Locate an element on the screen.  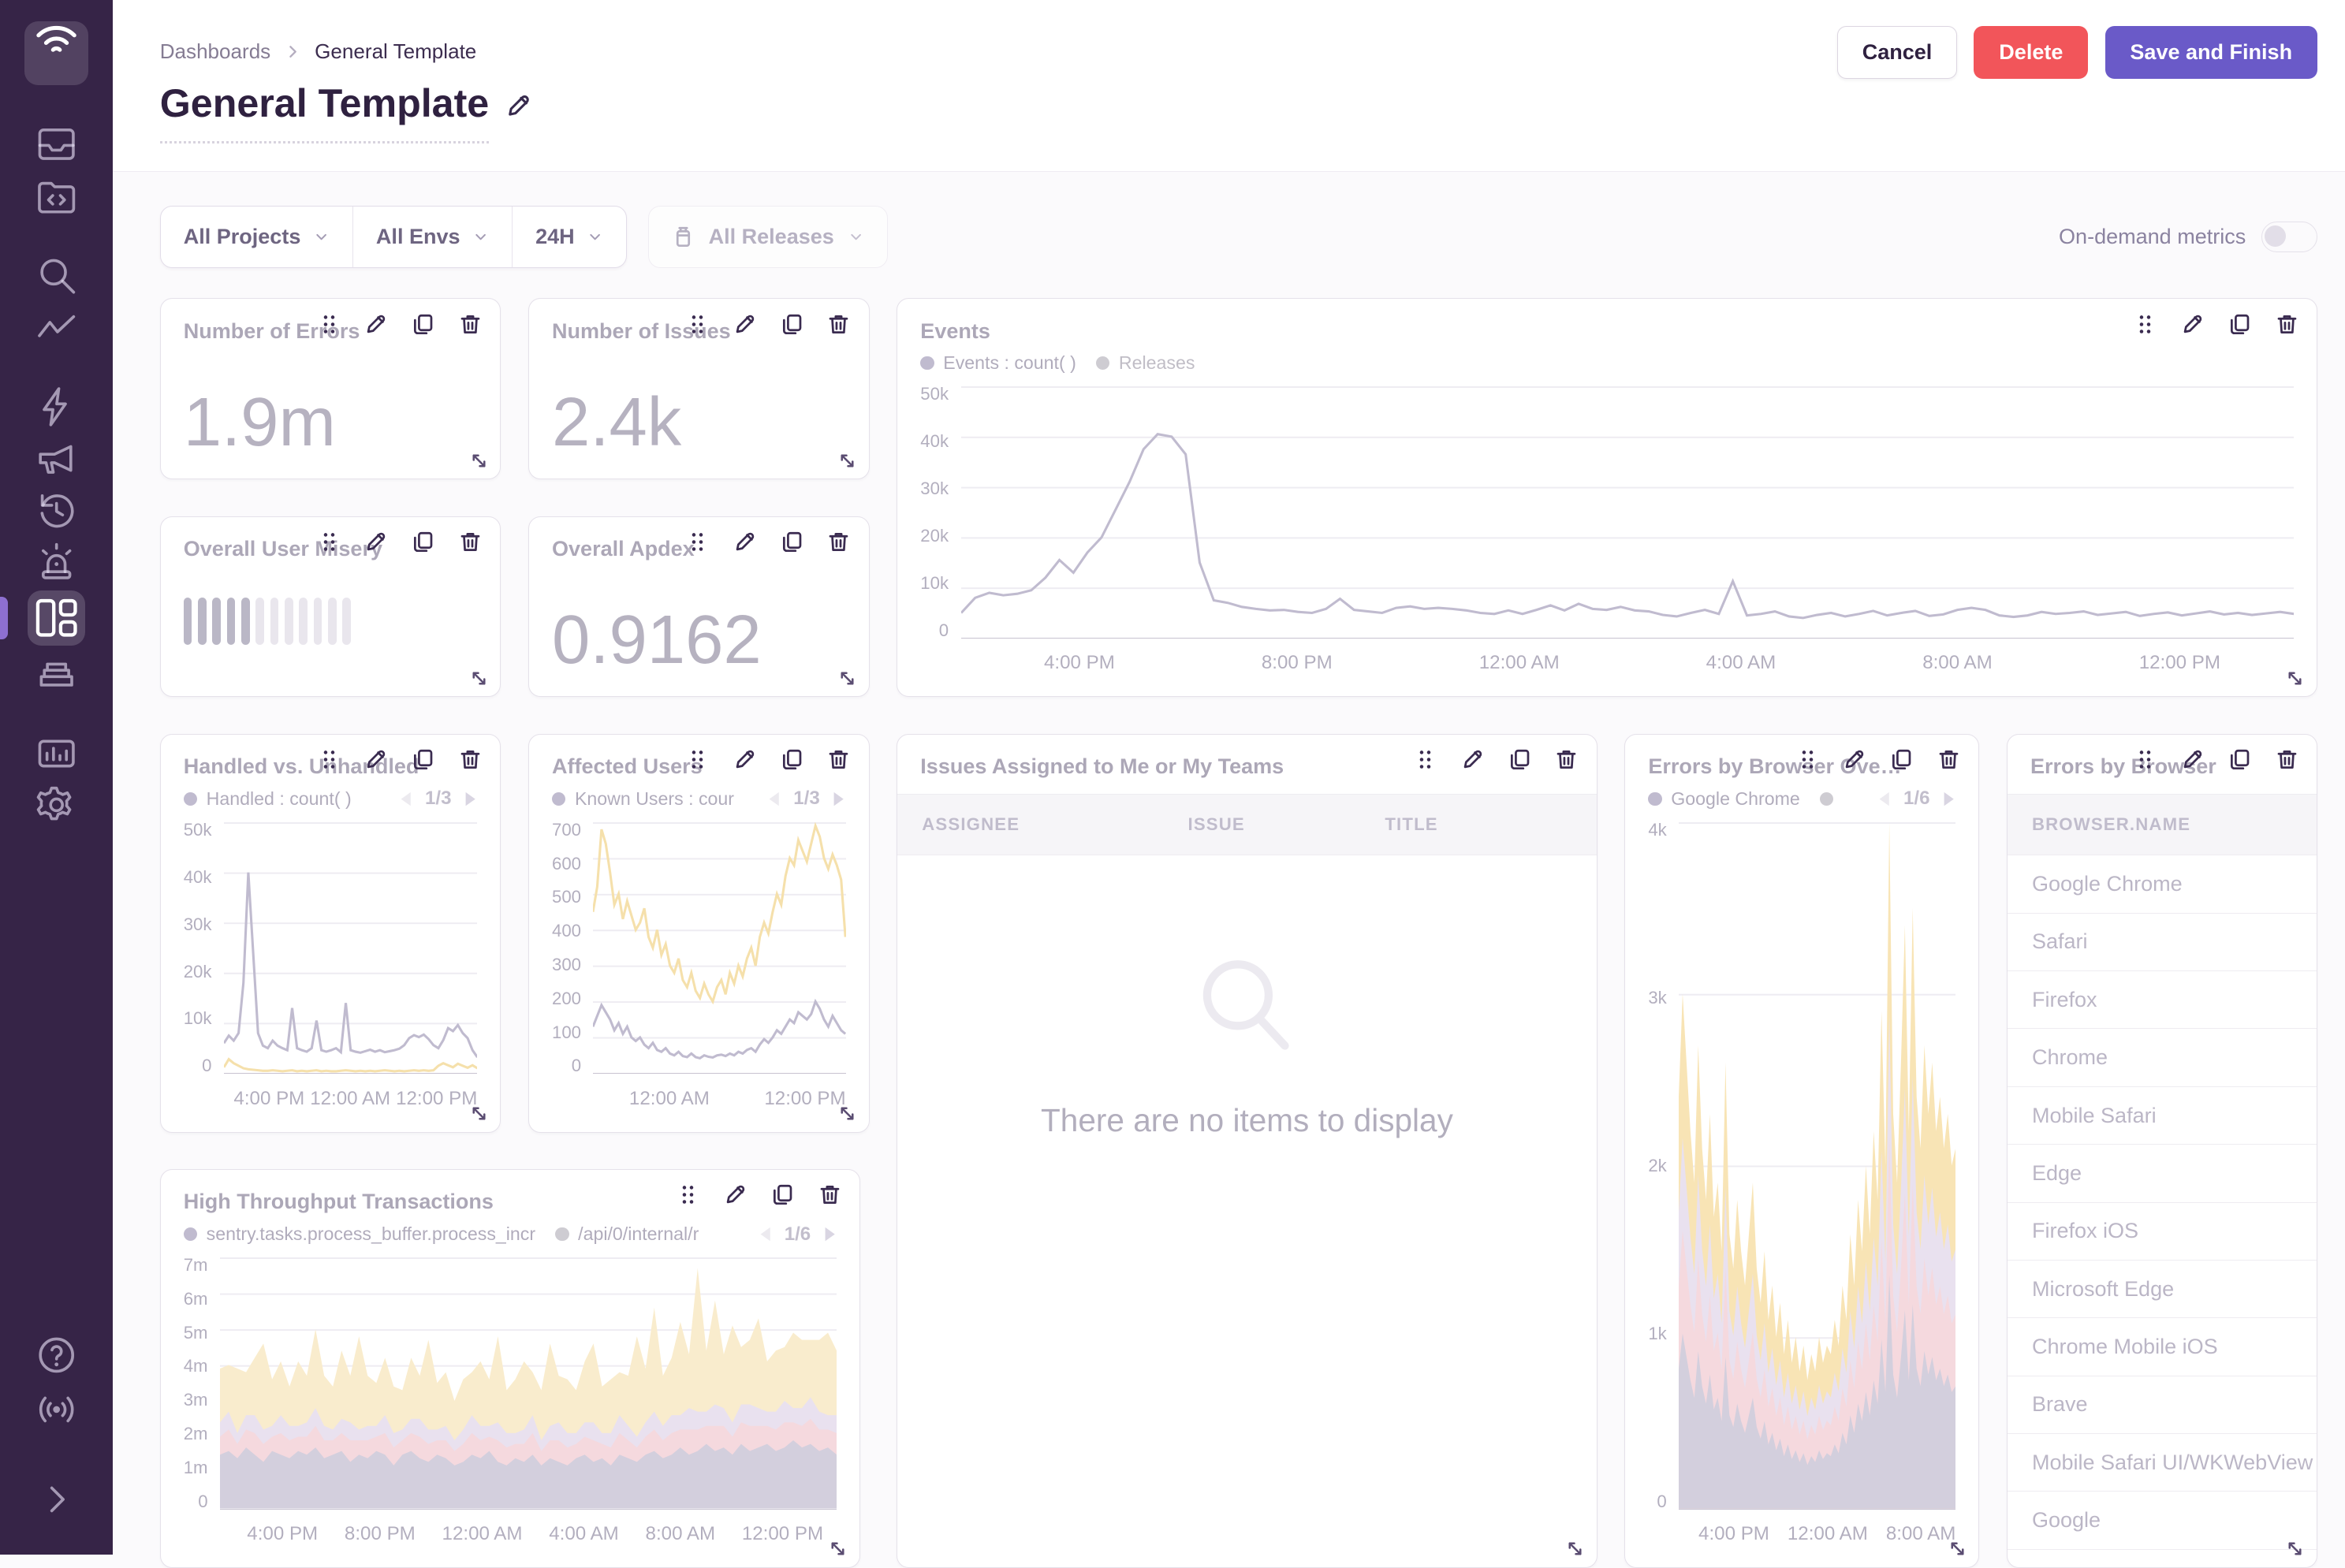
y-axis: 0 1k 2k 3k 4k is located at coordinates (1657, 1165).